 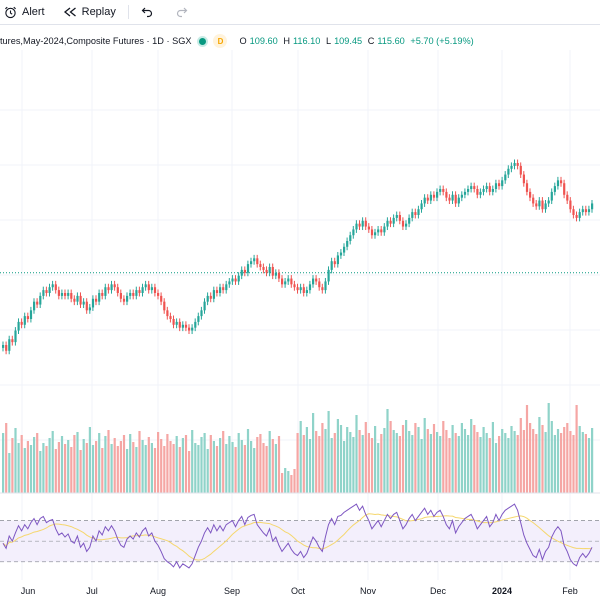 I want to click on redo-button, so click(x=184, y=12).